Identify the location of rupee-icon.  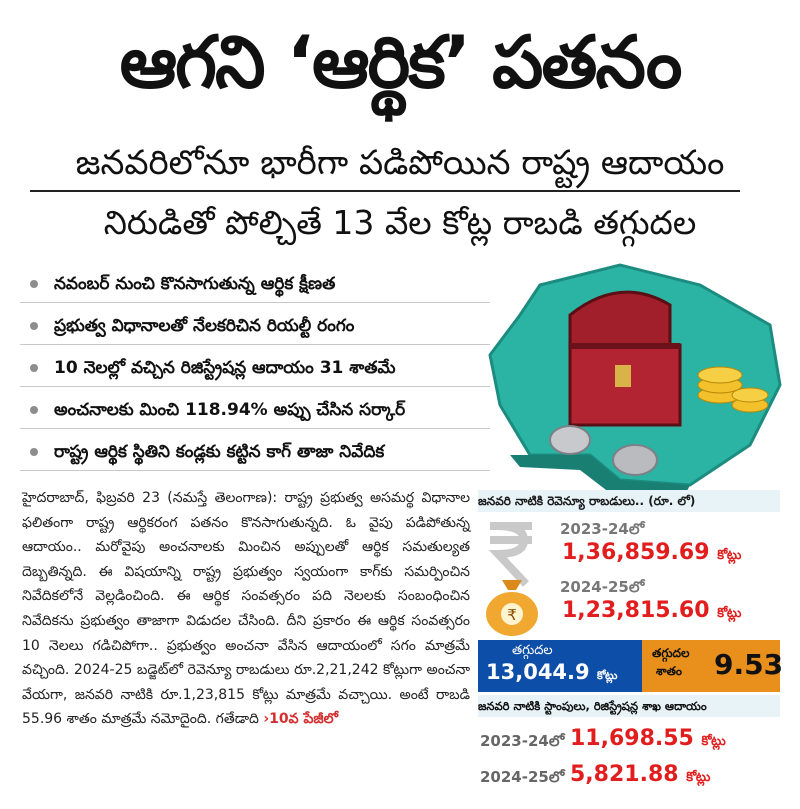
(510, 554).